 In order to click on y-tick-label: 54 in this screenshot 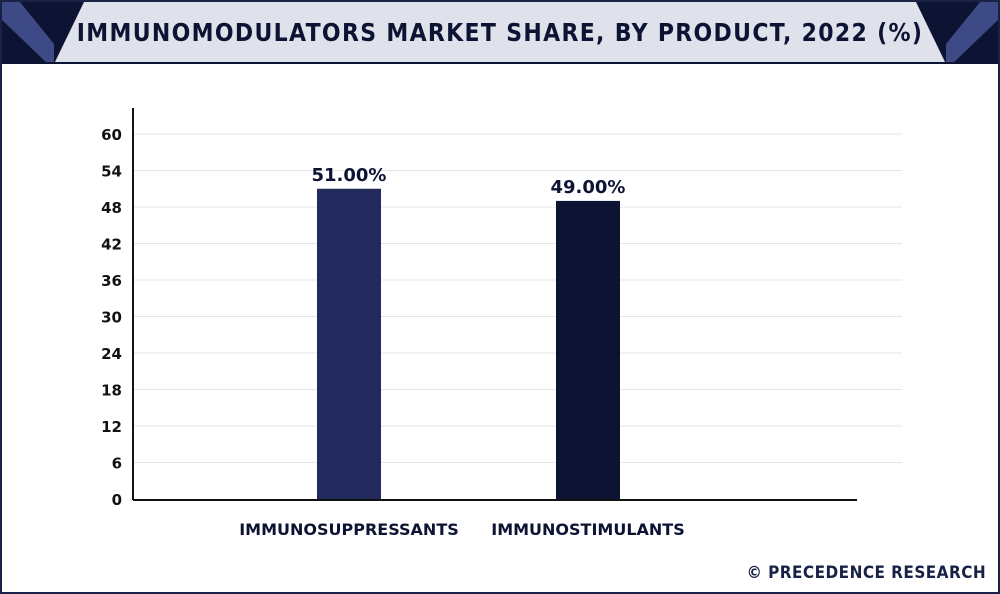, I will do `click(111, 172)`.